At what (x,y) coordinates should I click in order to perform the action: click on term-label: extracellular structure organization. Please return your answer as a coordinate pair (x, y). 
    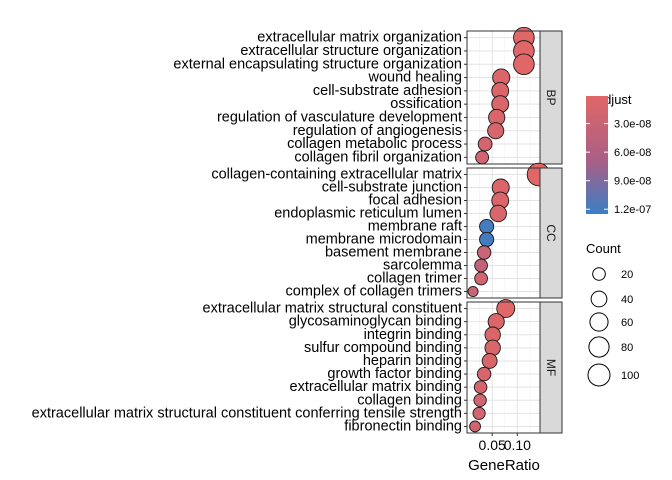
    Looking at the image, I should click on (351, 51).